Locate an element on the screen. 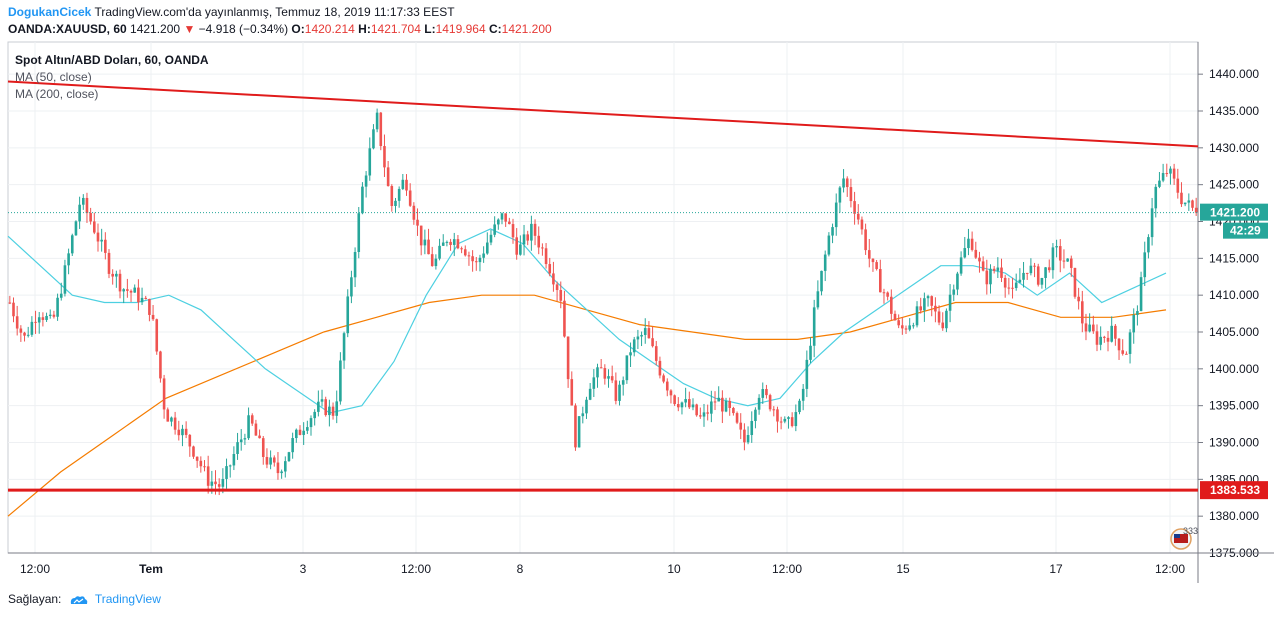 The height and width of the screenshot is (618, 1274). resistance-trendline is located at coordinates (603, 114).